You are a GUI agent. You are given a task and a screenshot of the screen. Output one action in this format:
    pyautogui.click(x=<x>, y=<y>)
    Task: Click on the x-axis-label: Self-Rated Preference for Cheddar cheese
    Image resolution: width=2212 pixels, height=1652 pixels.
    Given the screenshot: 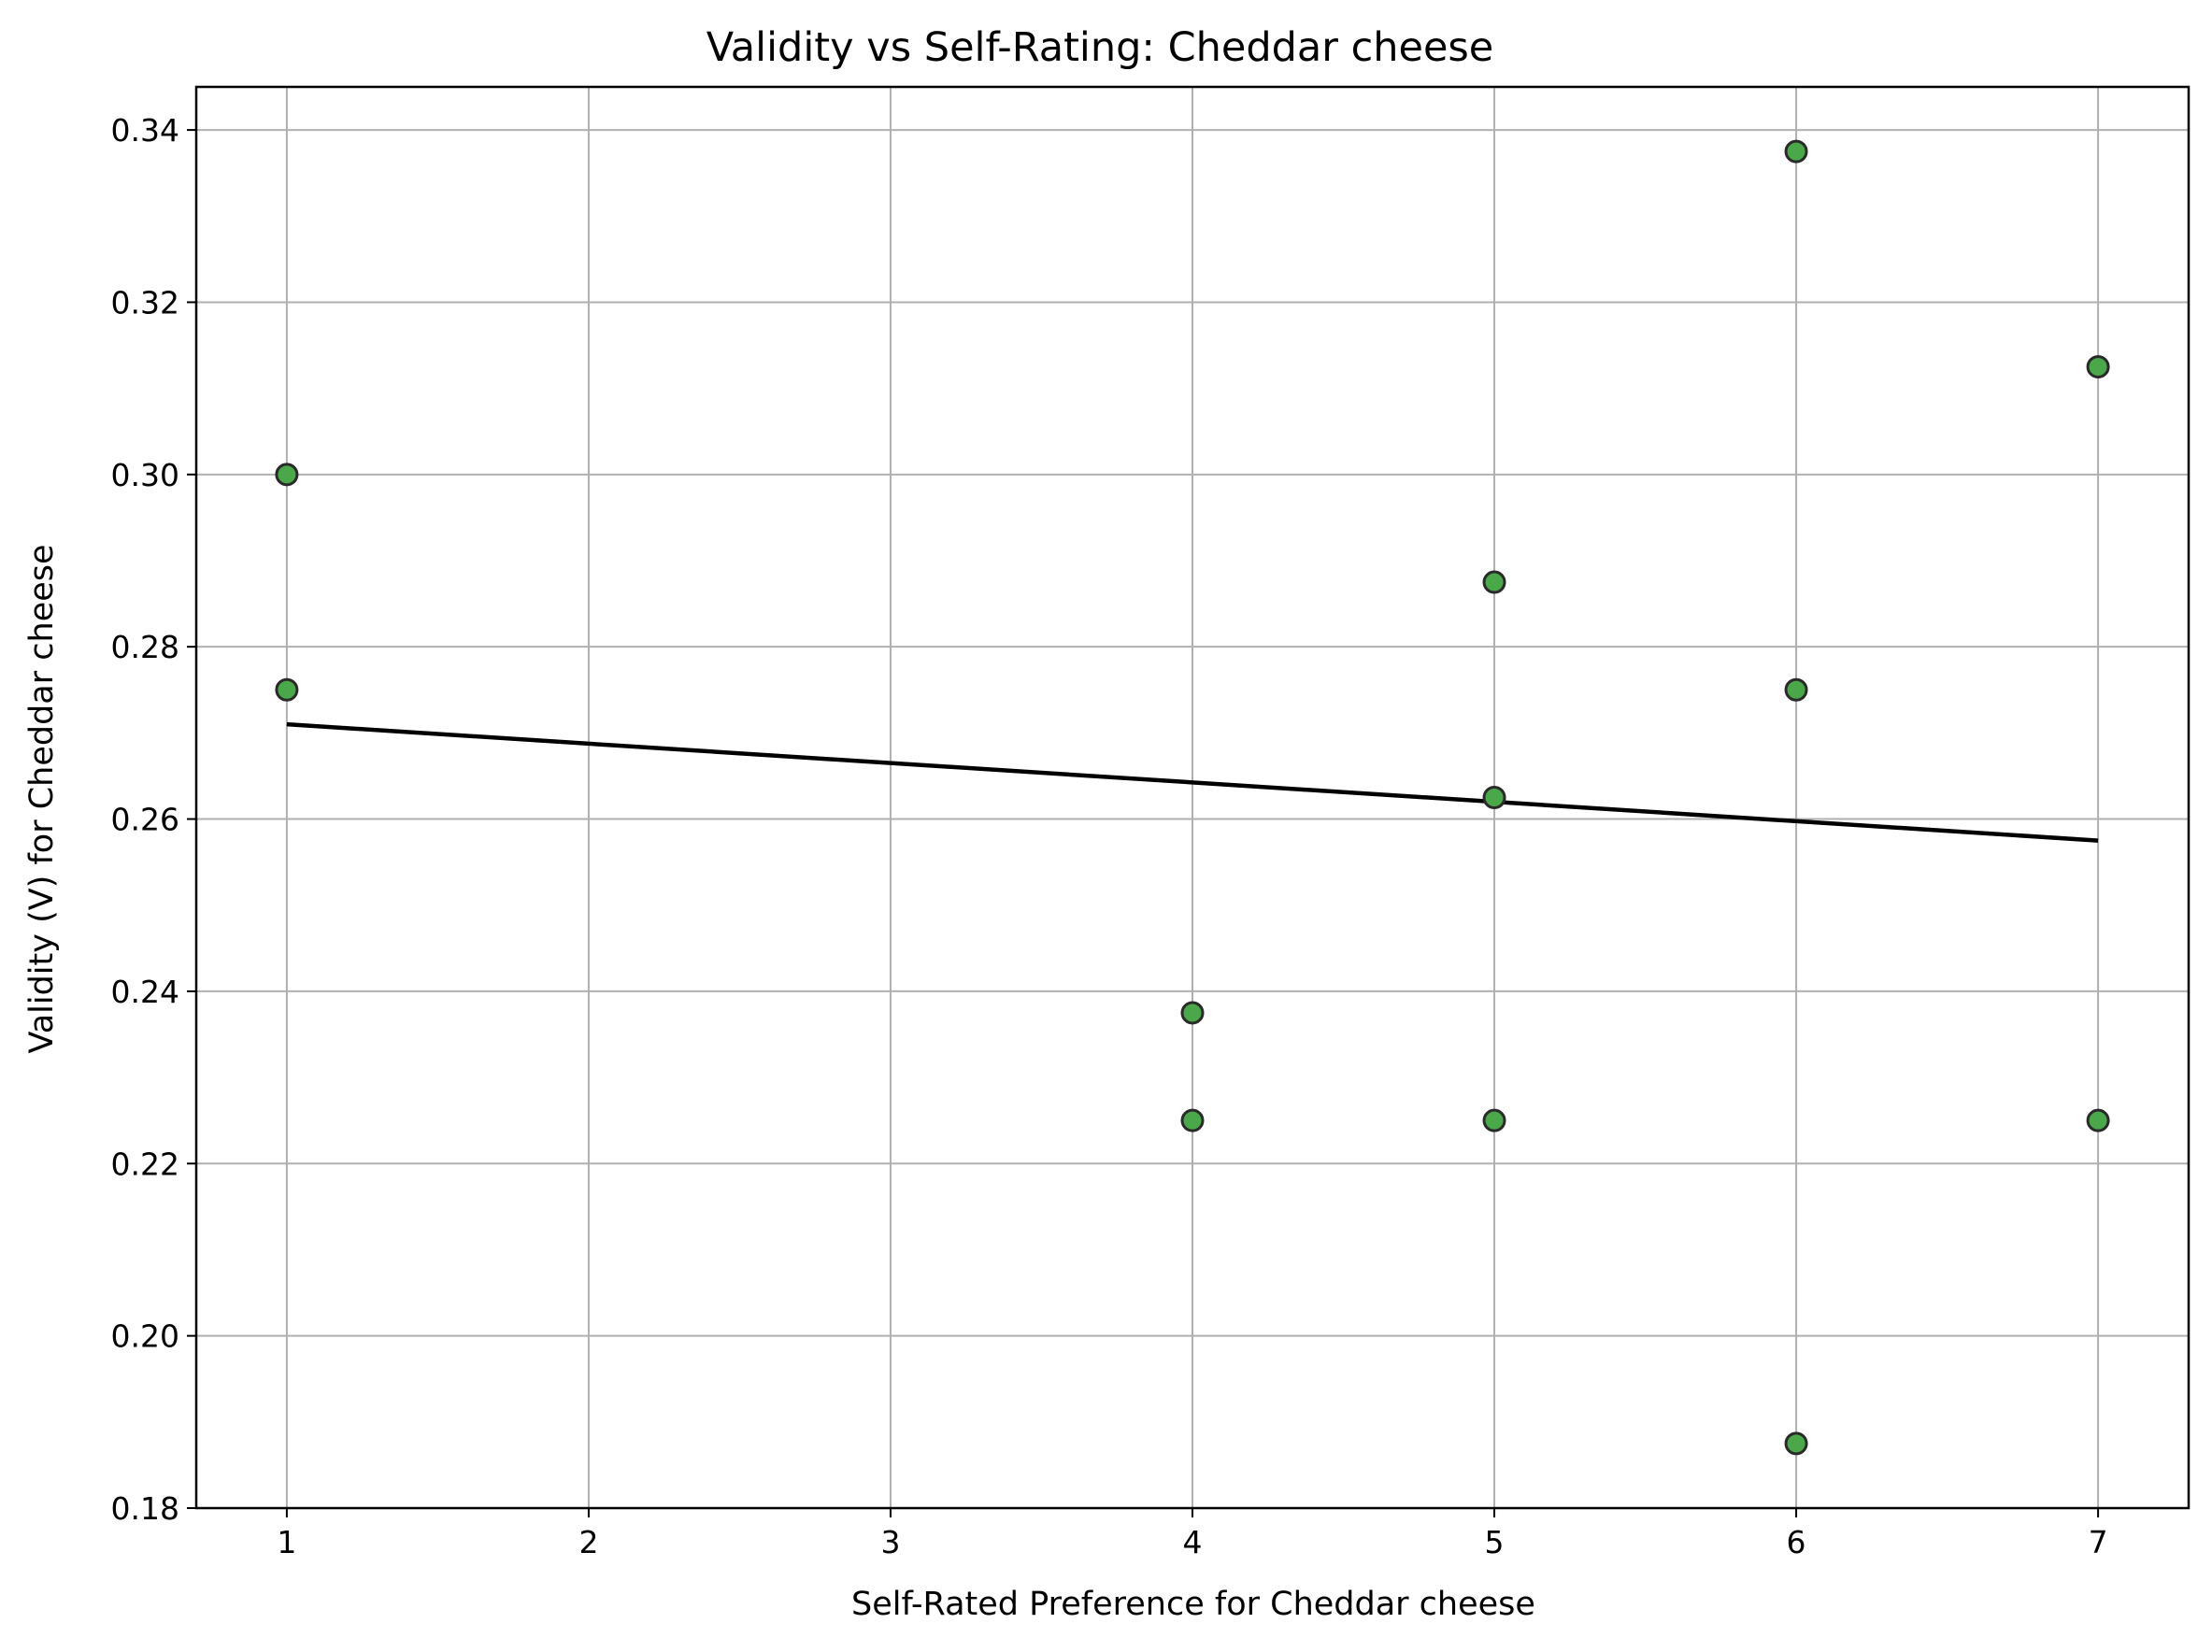 What is the action you would take?
    pyautogui.click(x=1193, y=1604)
    